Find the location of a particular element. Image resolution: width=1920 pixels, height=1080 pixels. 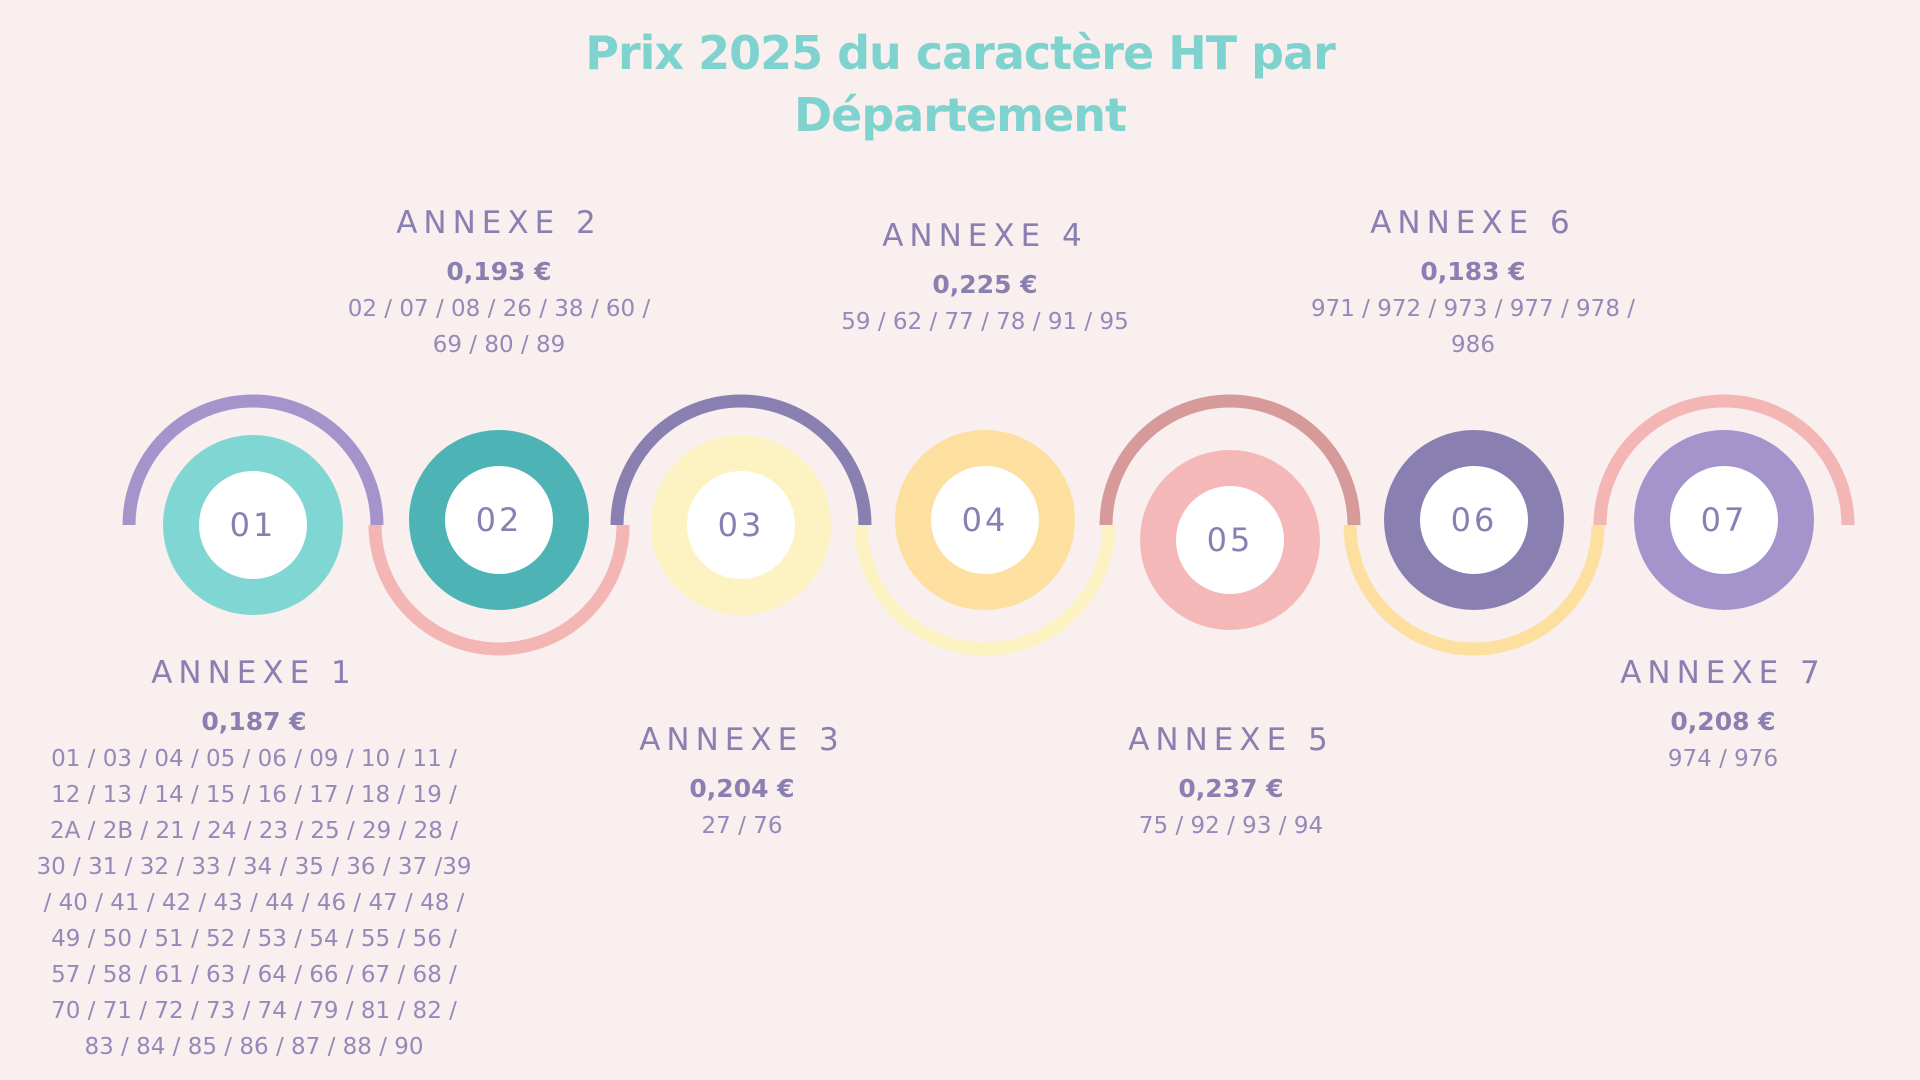

annexe-5-block: ANNEXE 5 0,237 € 75 / 92 / 93 / 94 is located at coordinates (1231, 782).